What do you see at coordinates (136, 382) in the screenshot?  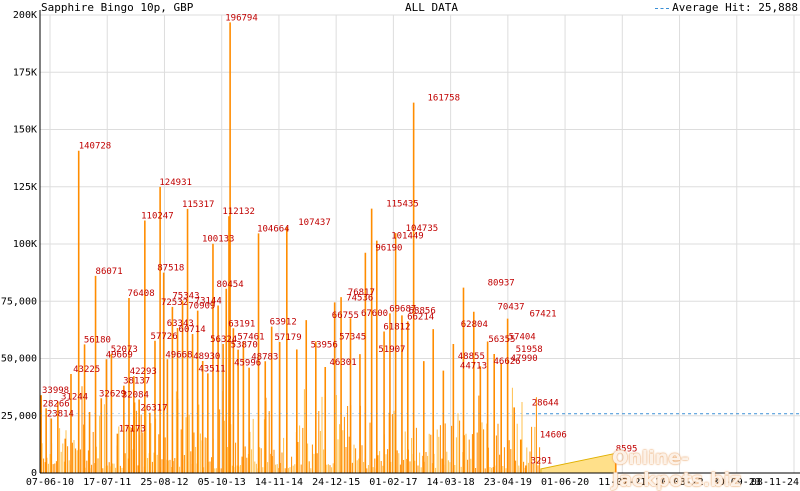 I see `value-label: 38137` at bounding box center [136, 382].